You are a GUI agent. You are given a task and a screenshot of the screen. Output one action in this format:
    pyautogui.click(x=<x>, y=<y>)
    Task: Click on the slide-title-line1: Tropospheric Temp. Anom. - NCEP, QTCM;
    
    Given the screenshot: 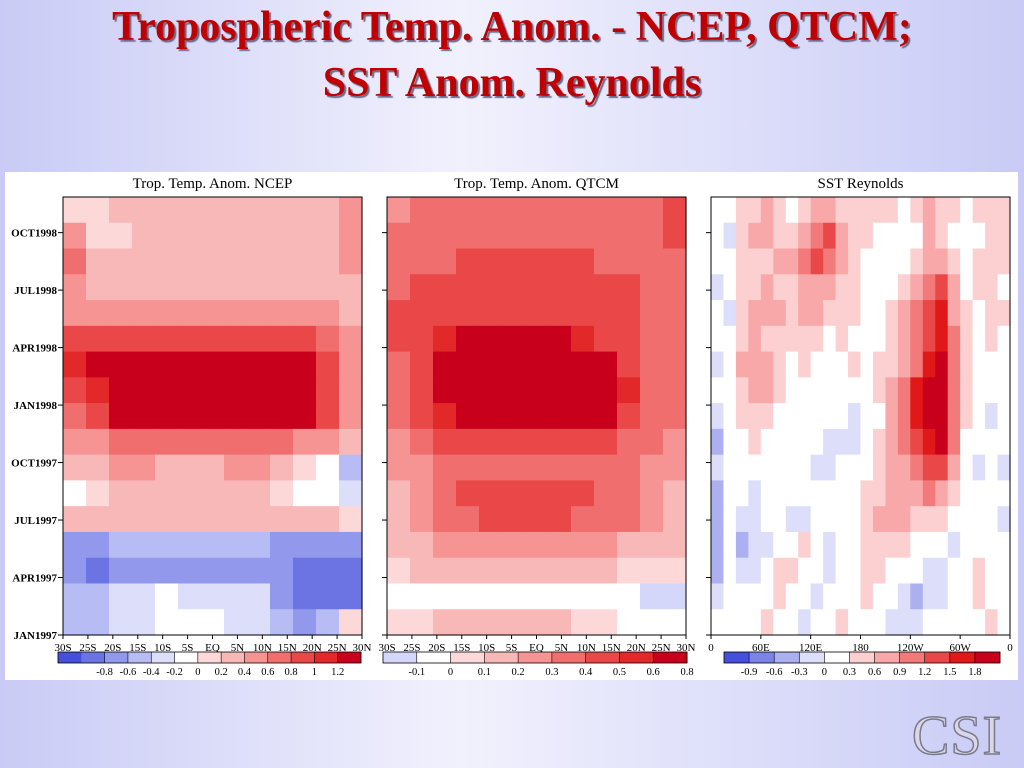 What is the action you would take?
    pyautogui.click(x=512, y=27)
    